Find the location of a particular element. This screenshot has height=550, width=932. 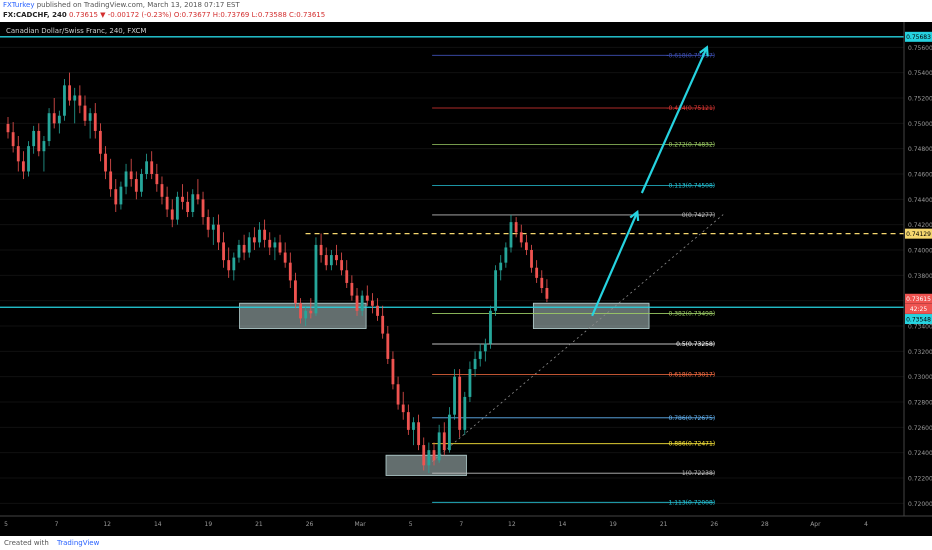

x-tick-label: 14 is located at coordinates (158, 524).